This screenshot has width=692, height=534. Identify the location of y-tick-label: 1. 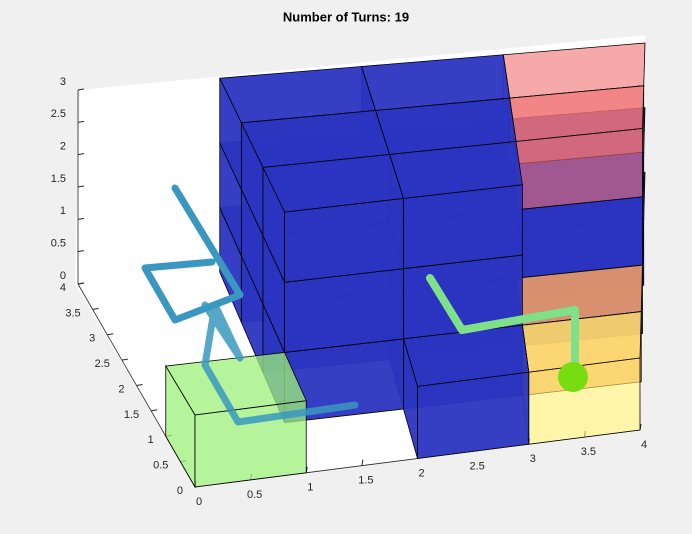
(151, 440).